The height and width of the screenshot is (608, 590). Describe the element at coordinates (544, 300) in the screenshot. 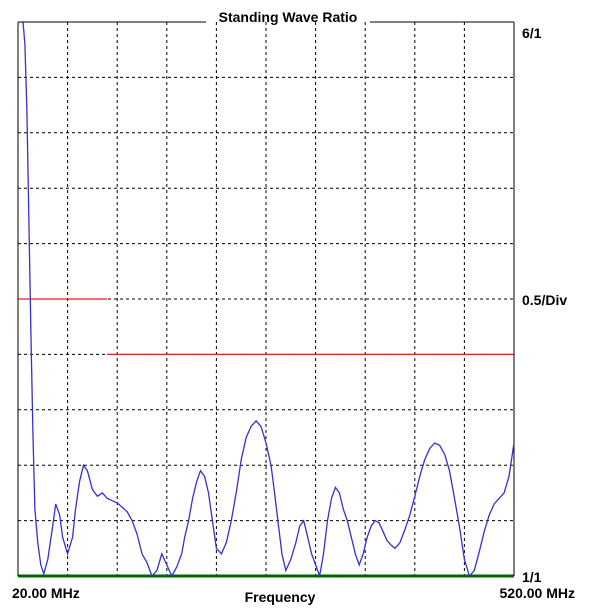

I see `y-division-label: 0.5/Div` at that location.